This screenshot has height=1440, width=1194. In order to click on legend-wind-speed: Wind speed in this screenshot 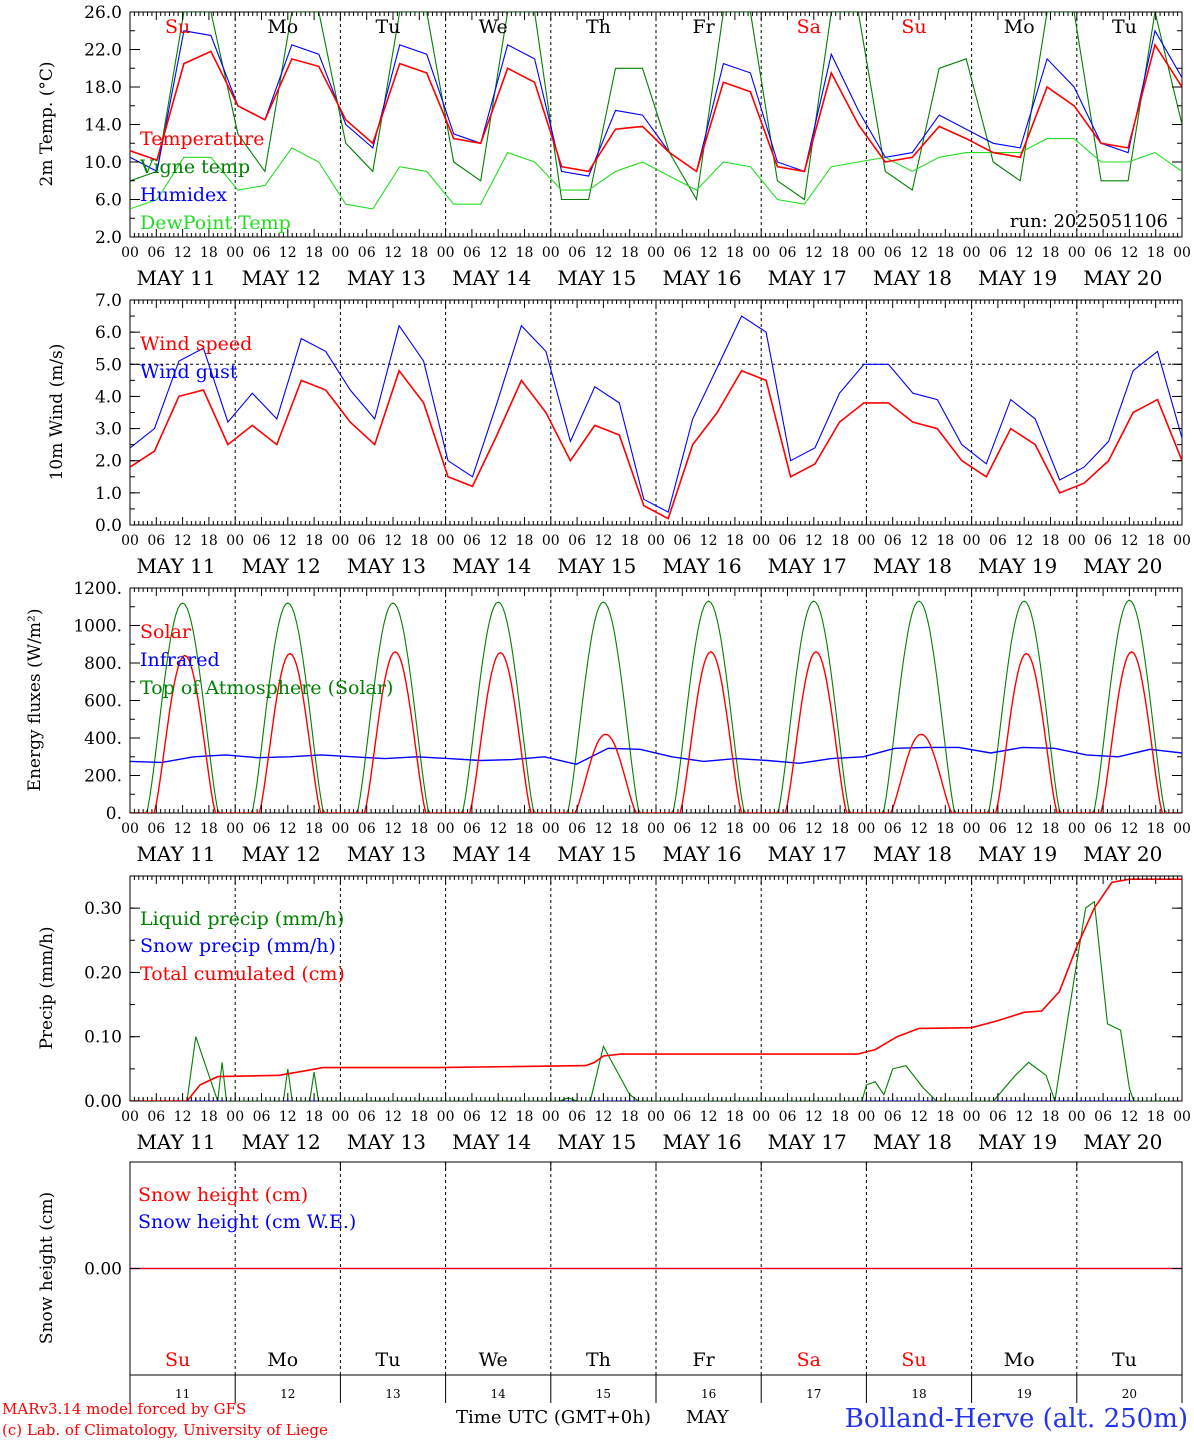, I will do `click(196, 344)`.